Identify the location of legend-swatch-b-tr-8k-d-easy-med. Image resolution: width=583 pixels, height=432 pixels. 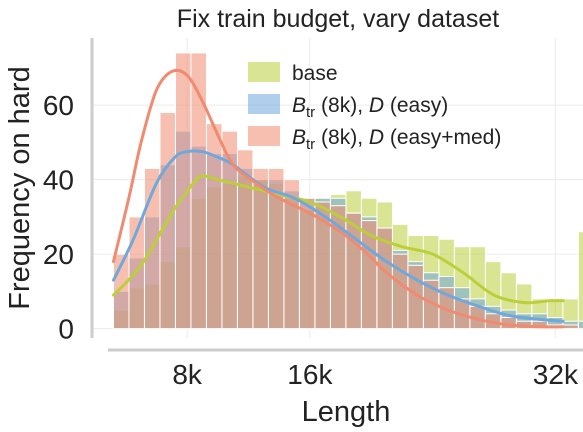
(264, 136).